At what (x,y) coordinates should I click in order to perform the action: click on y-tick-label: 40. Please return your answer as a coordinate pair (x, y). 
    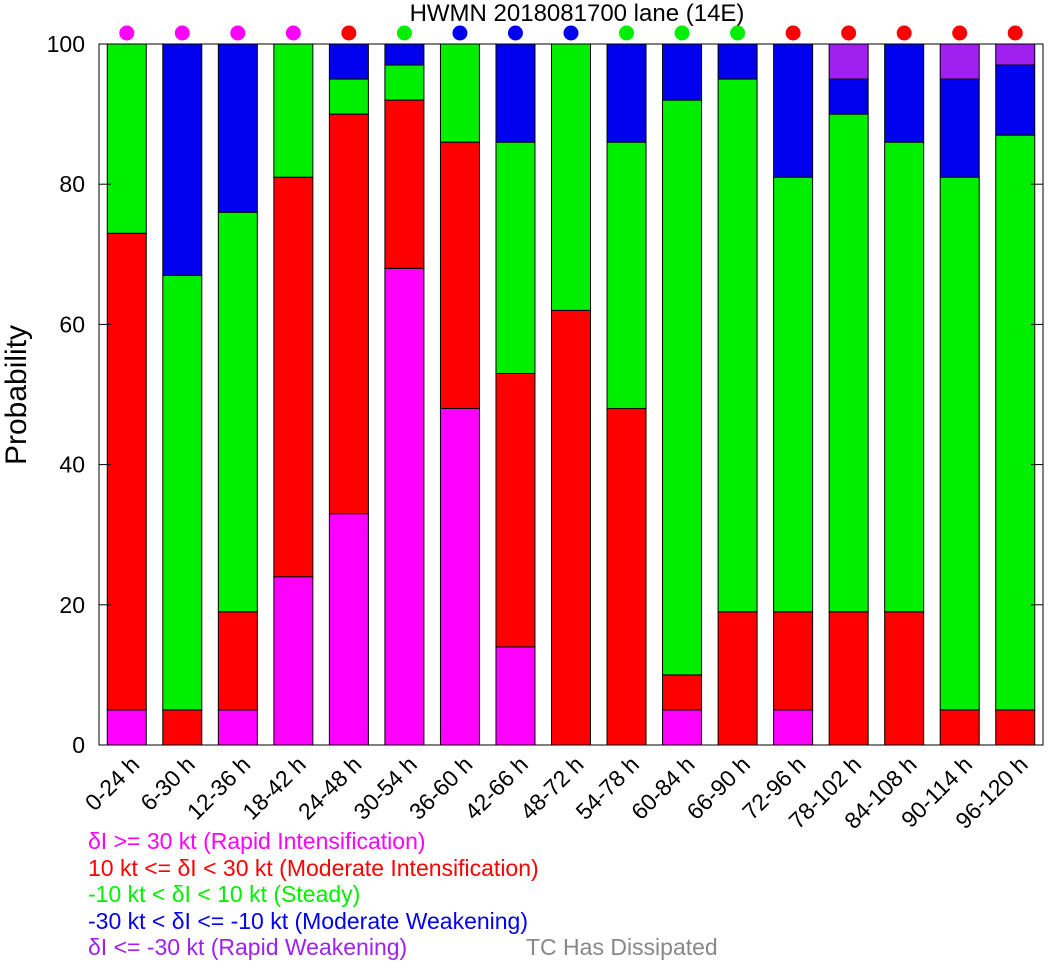
    Looking at the image, I should click on (72, 465).